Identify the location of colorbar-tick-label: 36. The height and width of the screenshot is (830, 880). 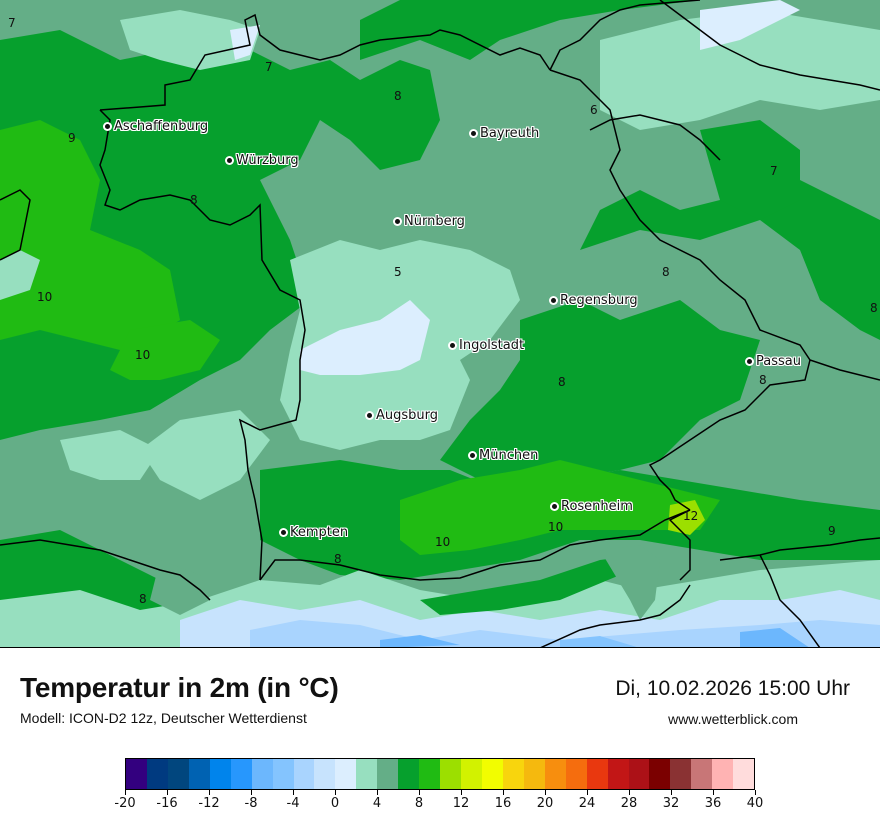
(713, 803).